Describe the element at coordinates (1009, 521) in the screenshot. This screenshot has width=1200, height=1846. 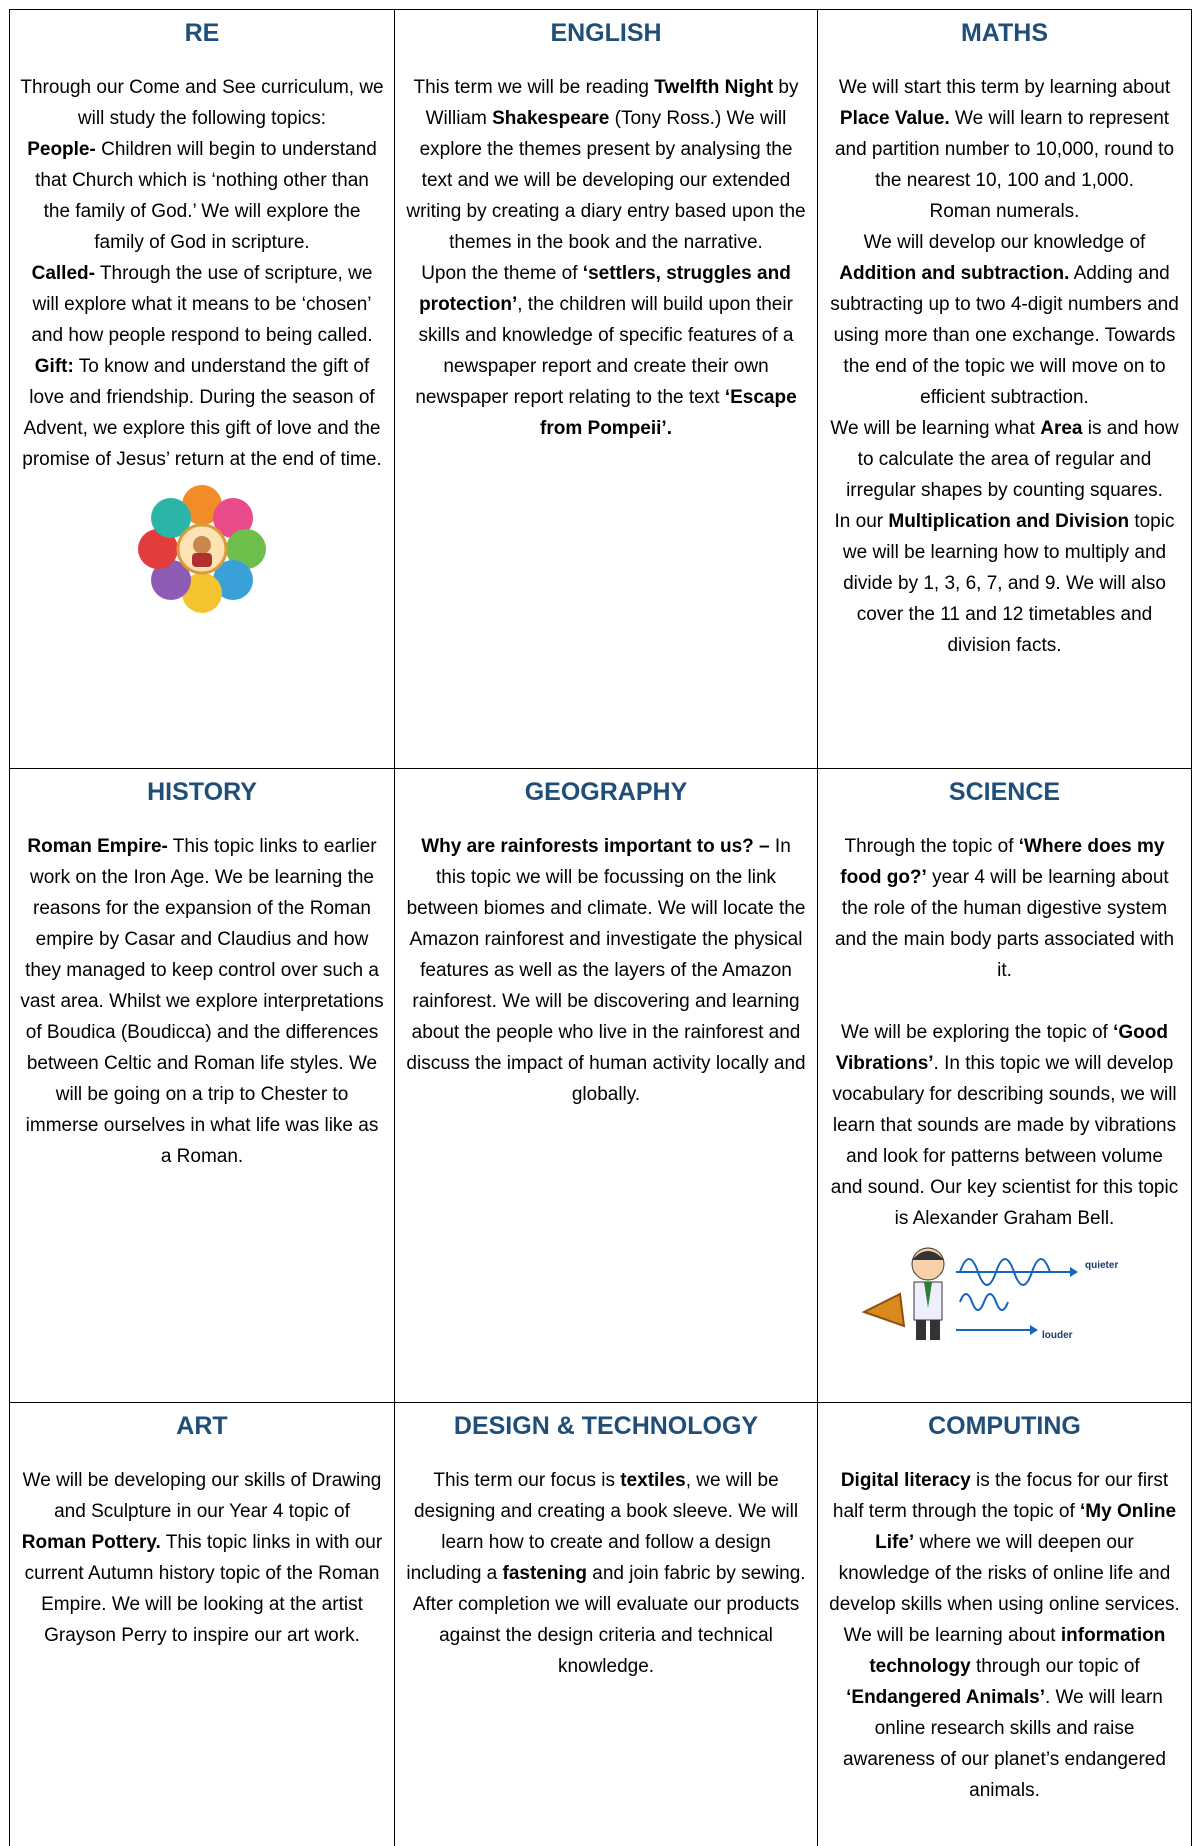
I see `bold-text: Multiplication and Division` at that location.